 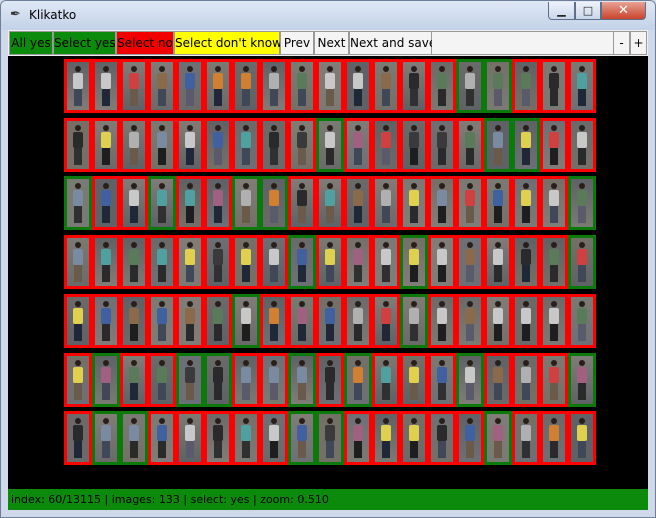 I want to click on select-dont-know-button: Select don't know, so click(x=228, y=43).